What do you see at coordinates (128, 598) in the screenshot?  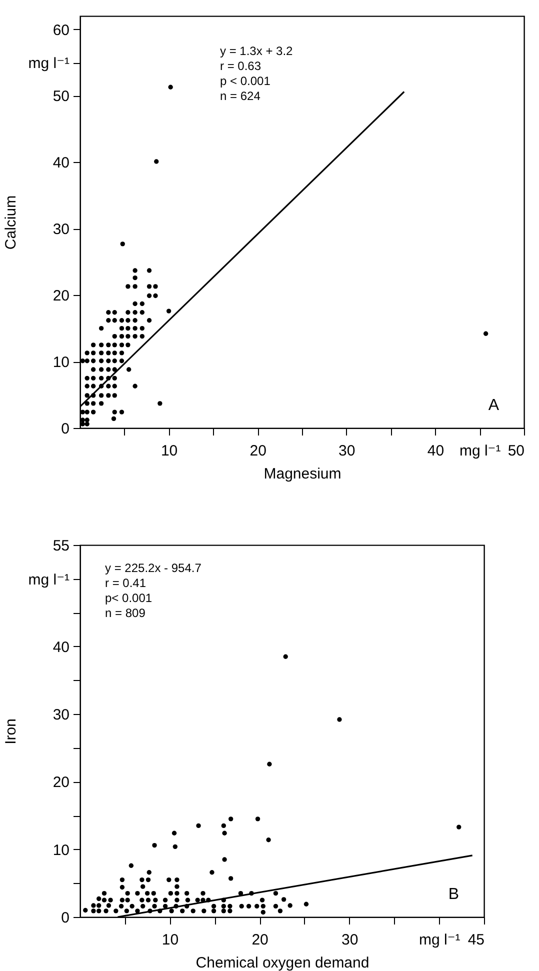 I see `annotation: p< 0.001` at bounding box center [128, 598].